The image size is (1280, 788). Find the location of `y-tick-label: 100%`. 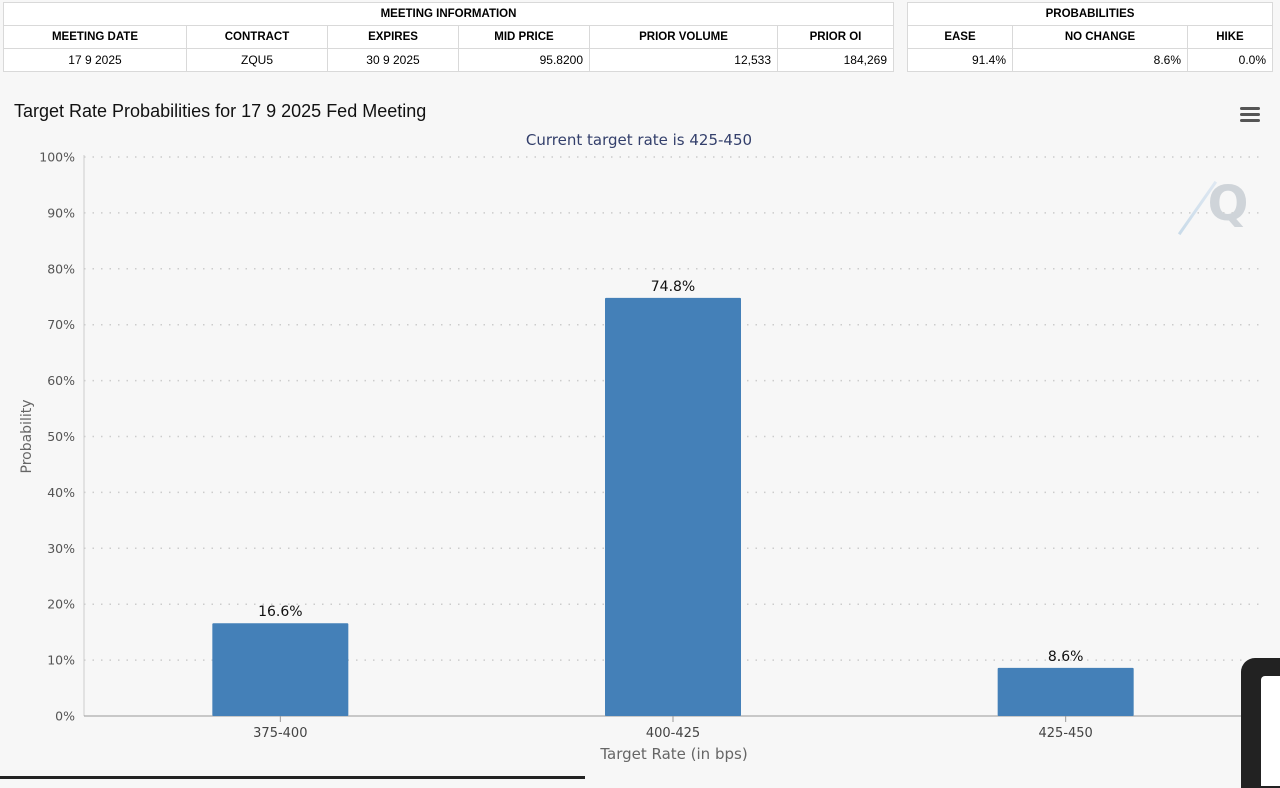

y-tick-label: 100% is located at coordinates (57, 157).